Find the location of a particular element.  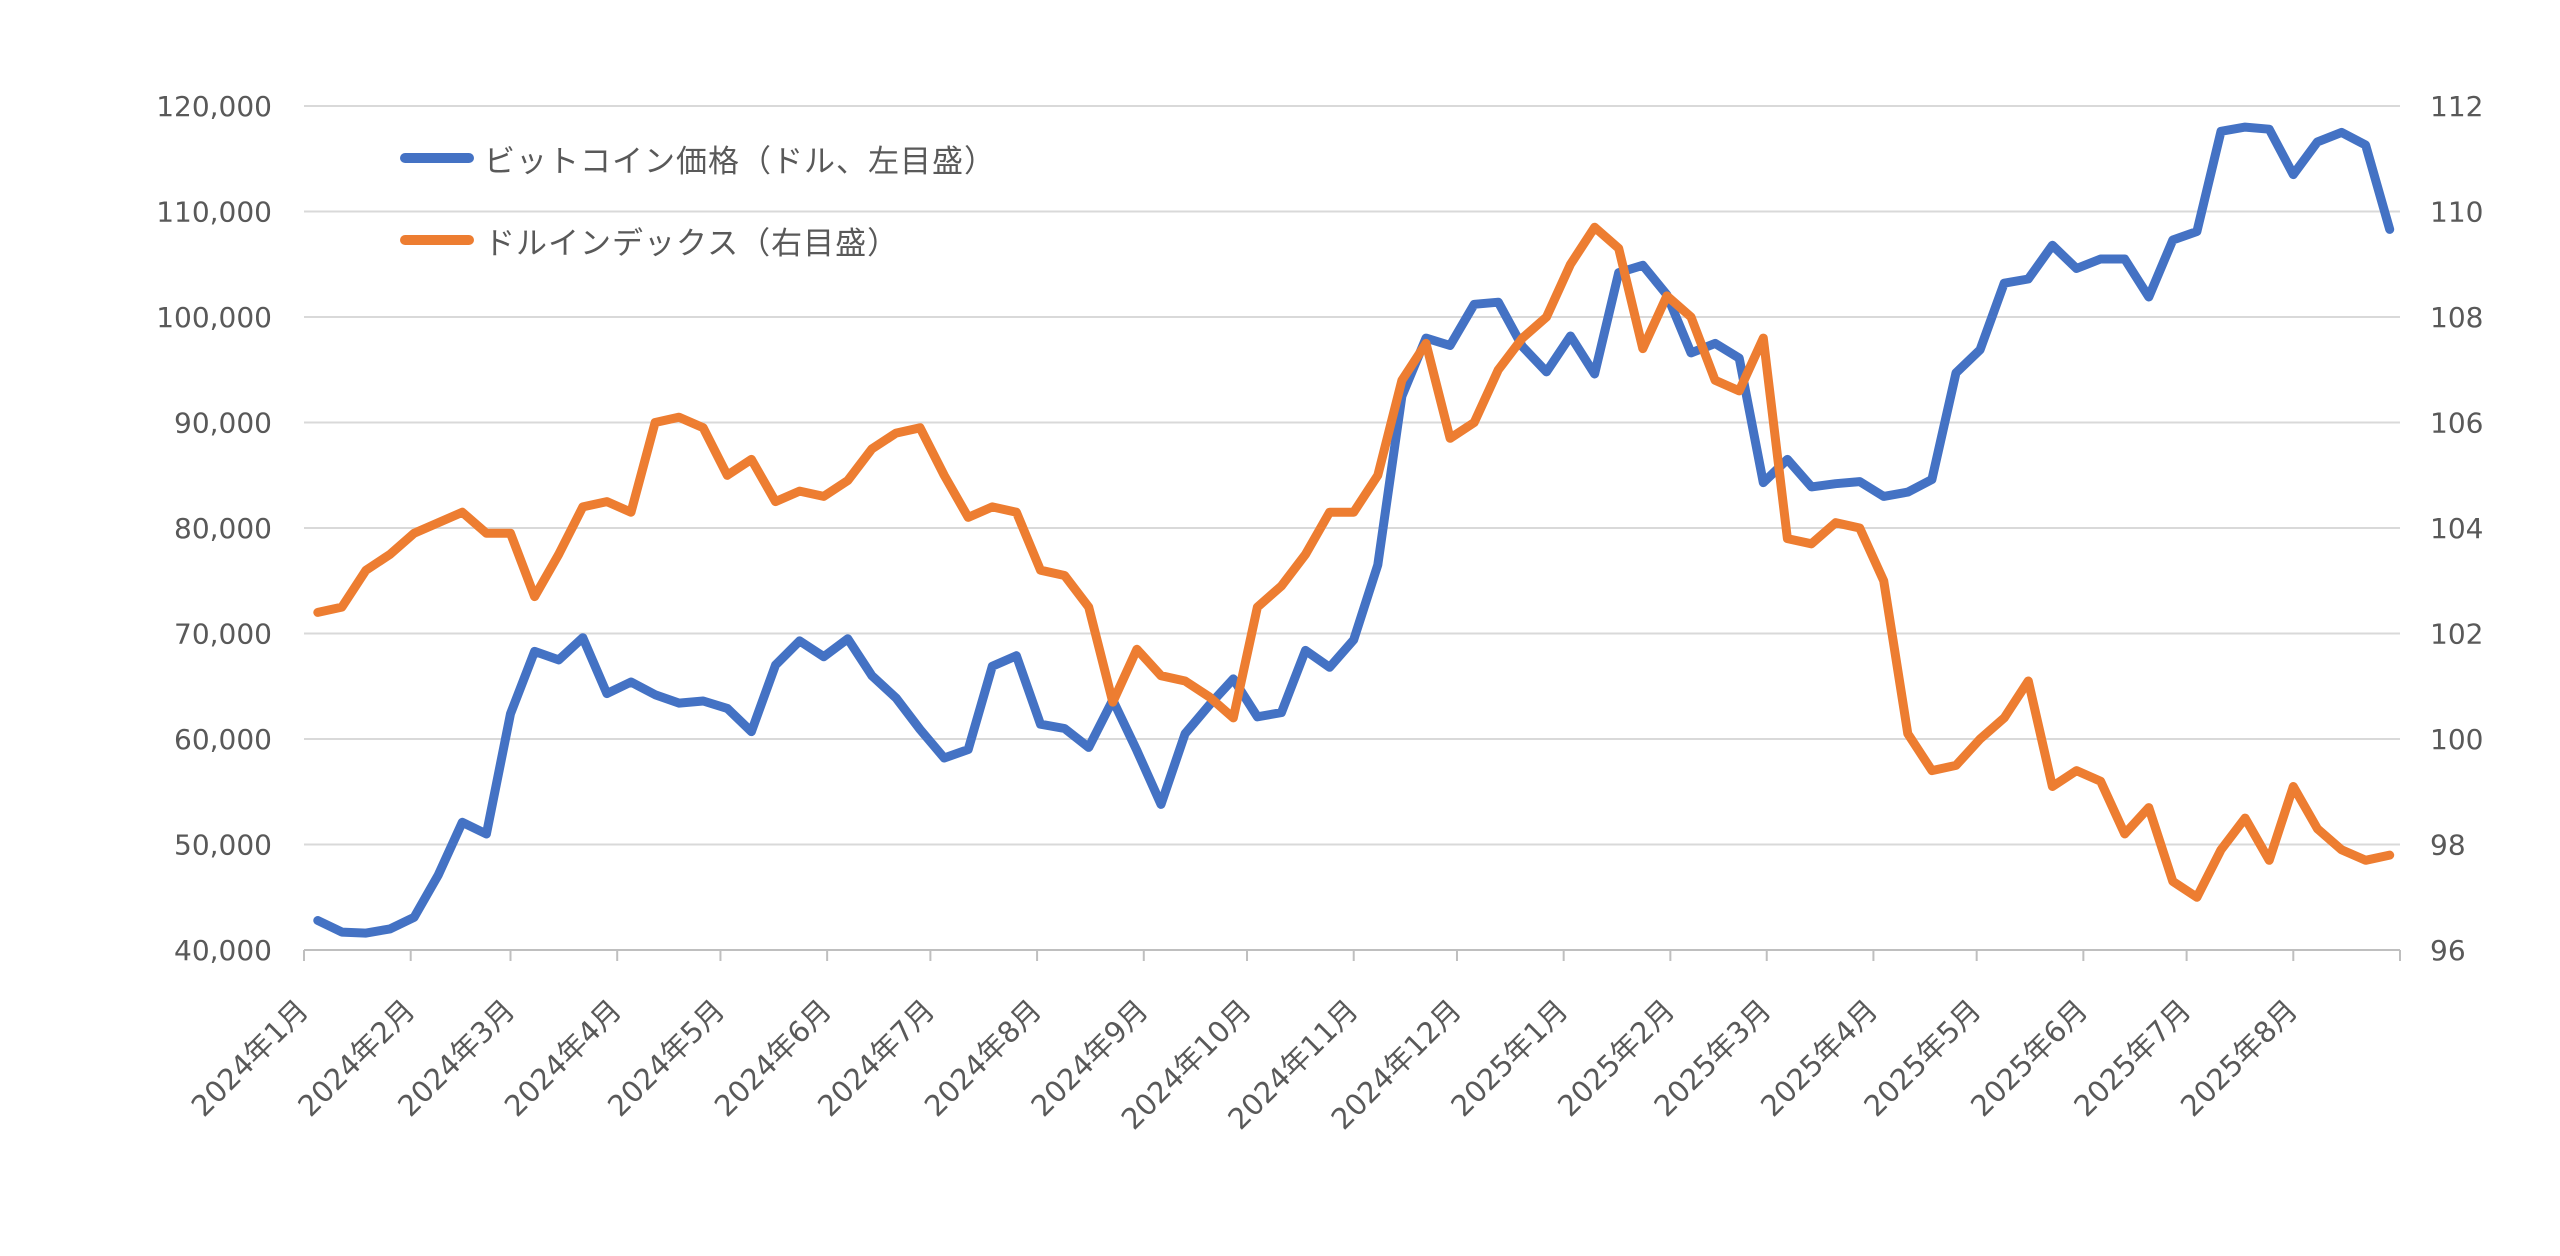

legend-label-dollar-index: ドルインデックス（右目盛） is located at coordinates (692, 243).